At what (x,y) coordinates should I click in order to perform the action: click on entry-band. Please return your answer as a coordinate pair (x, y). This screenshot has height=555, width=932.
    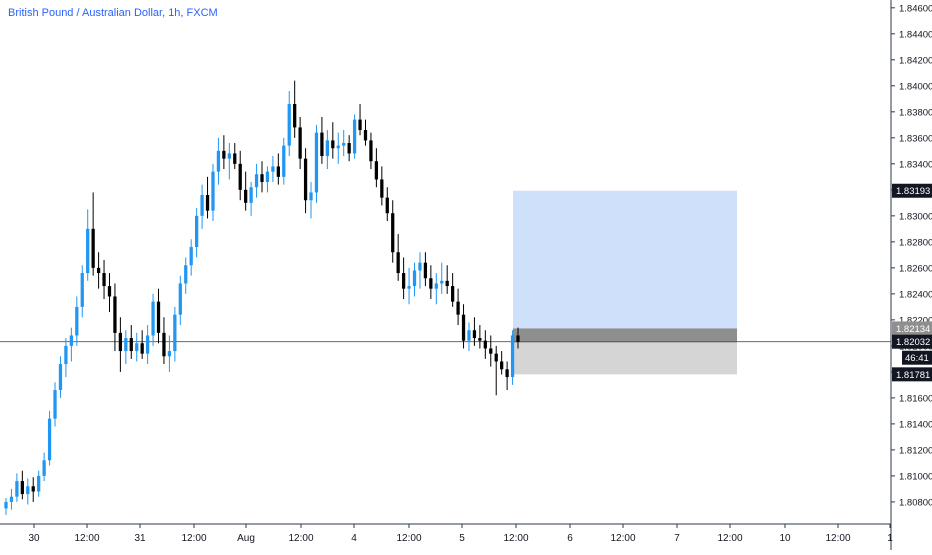
    Looking at the image, I should click on (625, 335).